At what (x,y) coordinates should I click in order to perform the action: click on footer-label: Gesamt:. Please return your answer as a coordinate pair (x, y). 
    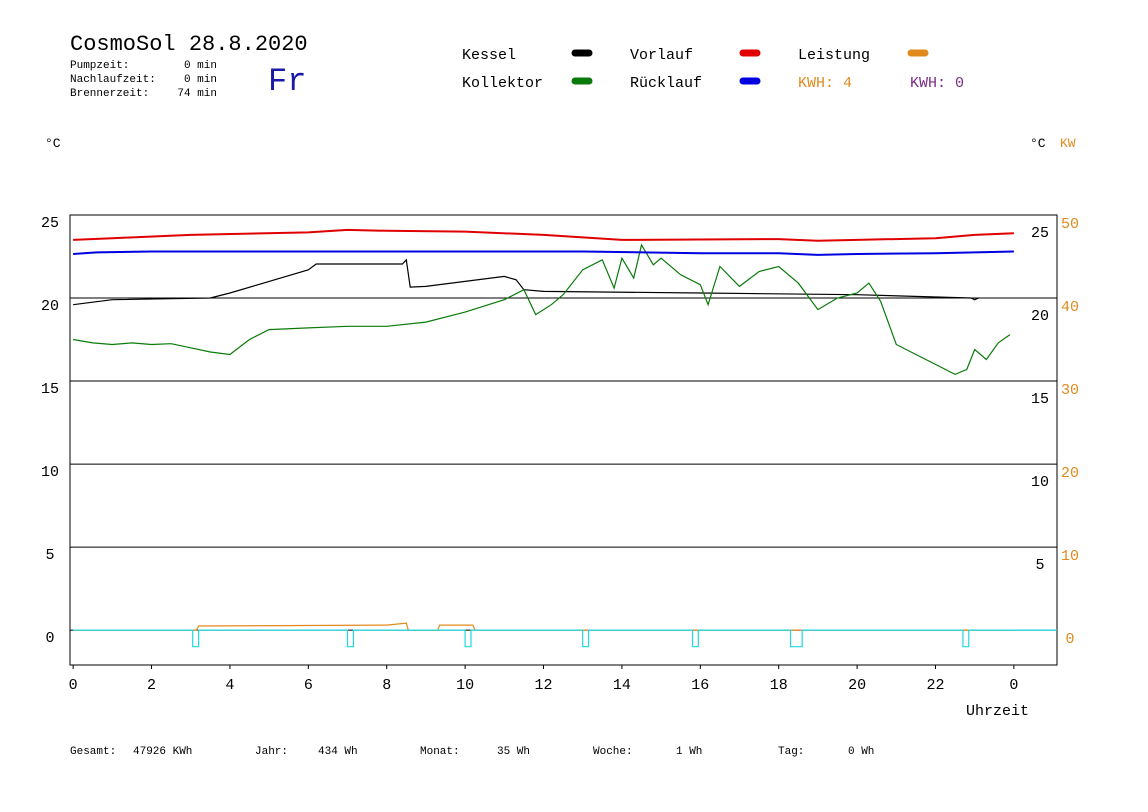
    Looking at the image, I should click on (93, 752).